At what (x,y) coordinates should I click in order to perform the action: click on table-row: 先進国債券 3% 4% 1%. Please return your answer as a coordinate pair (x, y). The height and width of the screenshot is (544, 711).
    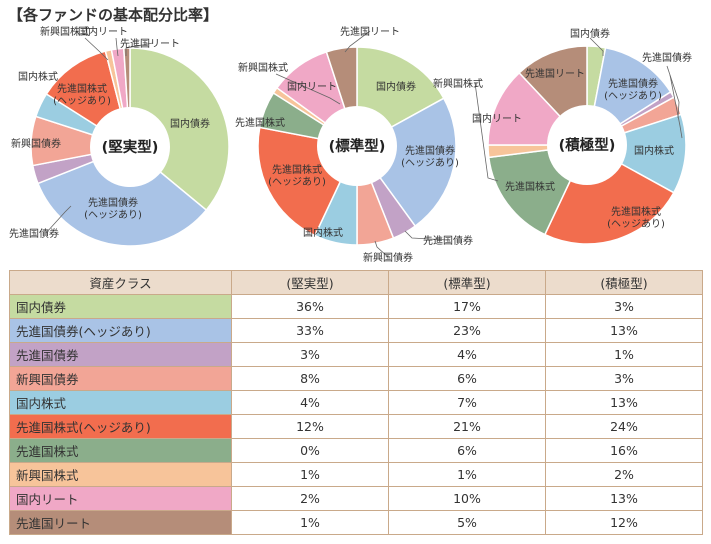
    Looking at the image, I should click on (356, 354).